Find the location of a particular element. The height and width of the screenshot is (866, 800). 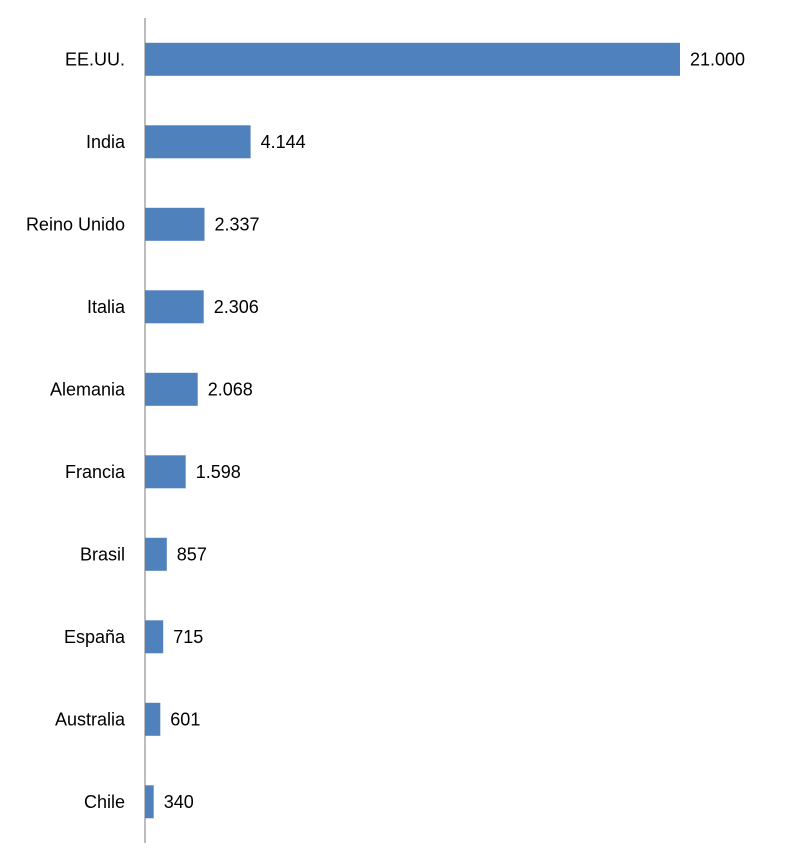

category-label-australia: Australia is located at coordinates (90, 719).